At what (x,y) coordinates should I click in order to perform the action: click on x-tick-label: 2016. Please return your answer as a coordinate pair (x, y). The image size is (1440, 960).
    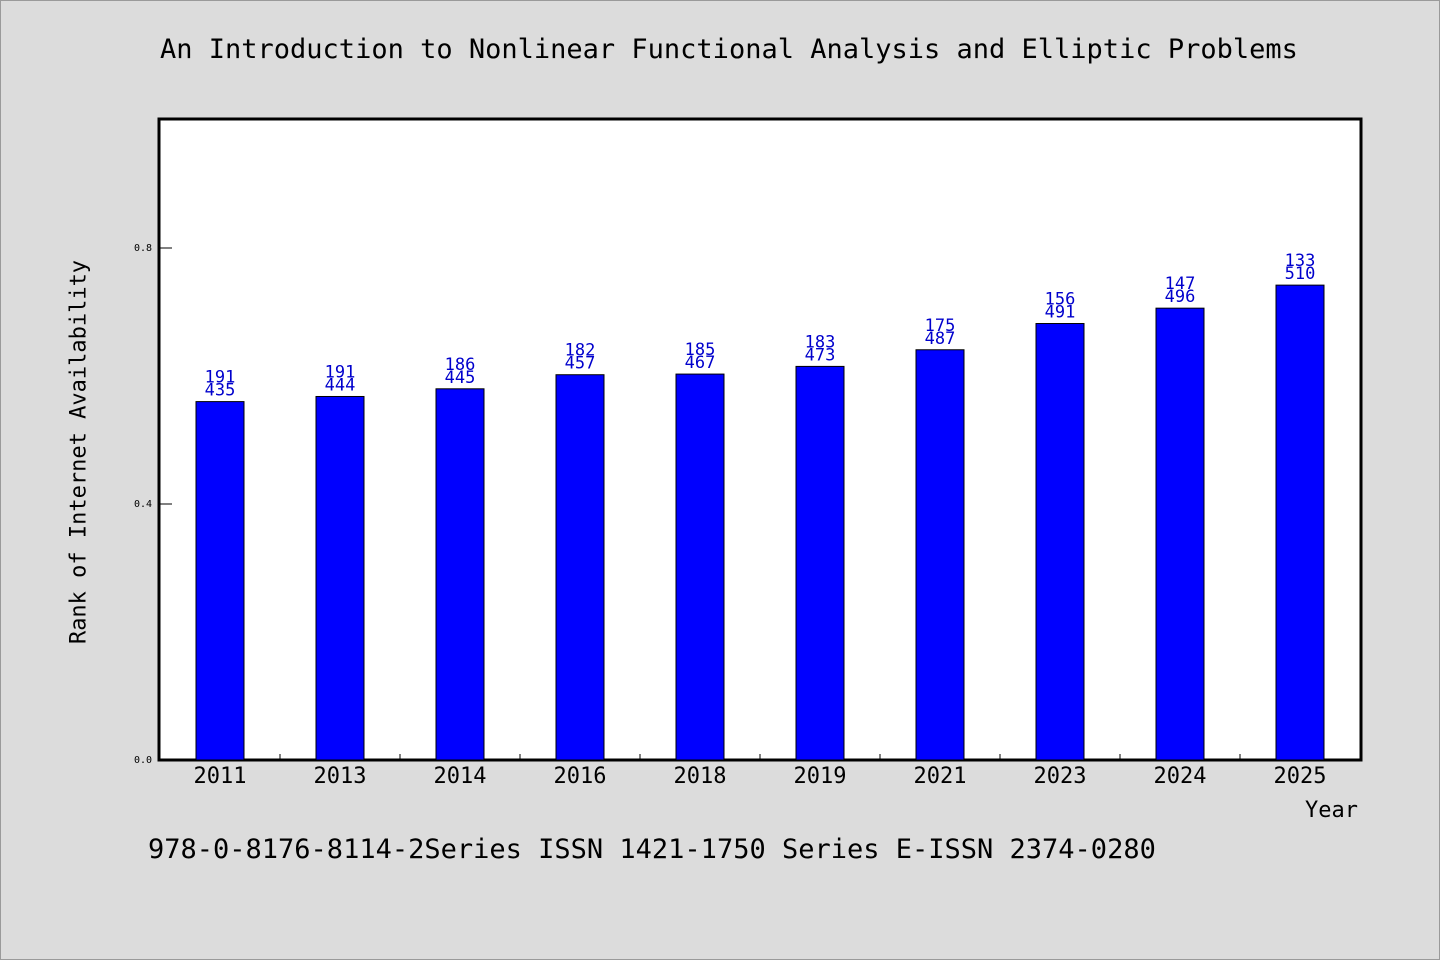
    Looking at the image, I should click on (580, 776).